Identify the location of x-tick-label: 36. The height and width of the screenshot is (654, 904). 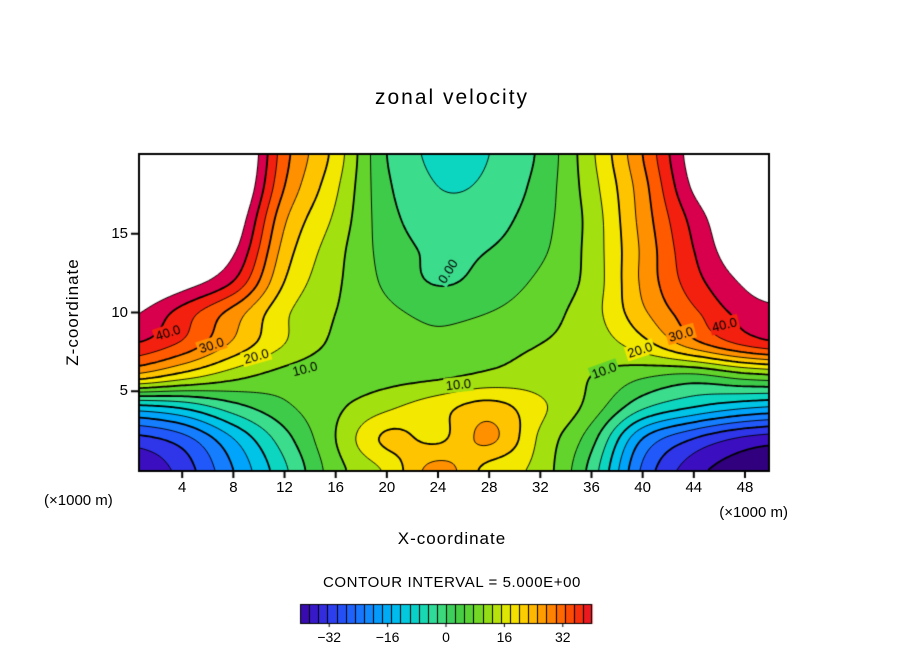
(591, 487).